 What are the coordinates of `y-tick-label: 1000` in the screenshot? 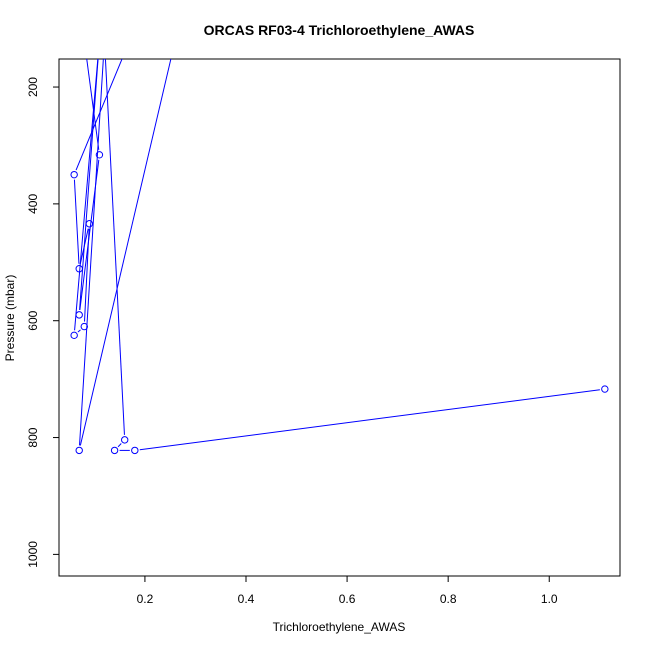 It's located at (33, 554).